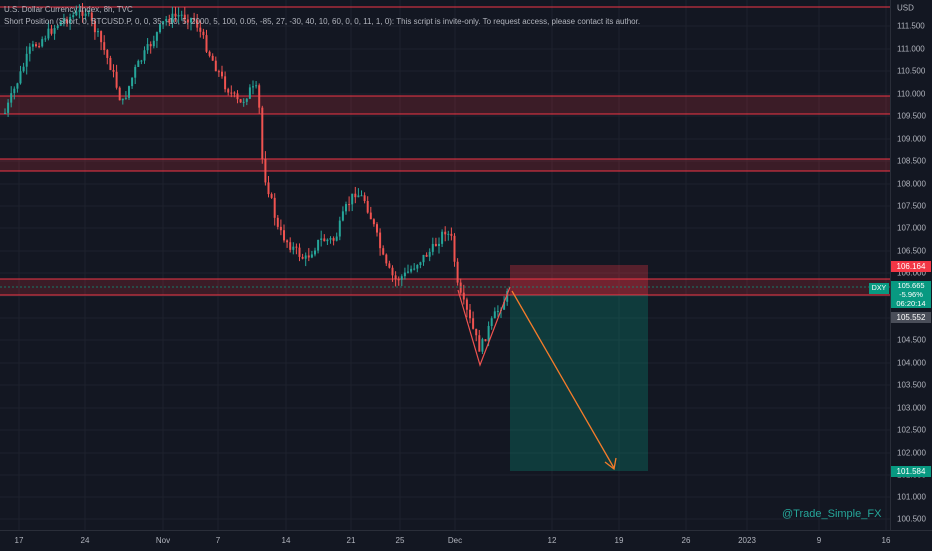 The width and height of the screenshot is (932, 551). What do you see at coordinates (610, 464) in the screenshot?
I see `arrow-head` at bounding box center [610, 464].